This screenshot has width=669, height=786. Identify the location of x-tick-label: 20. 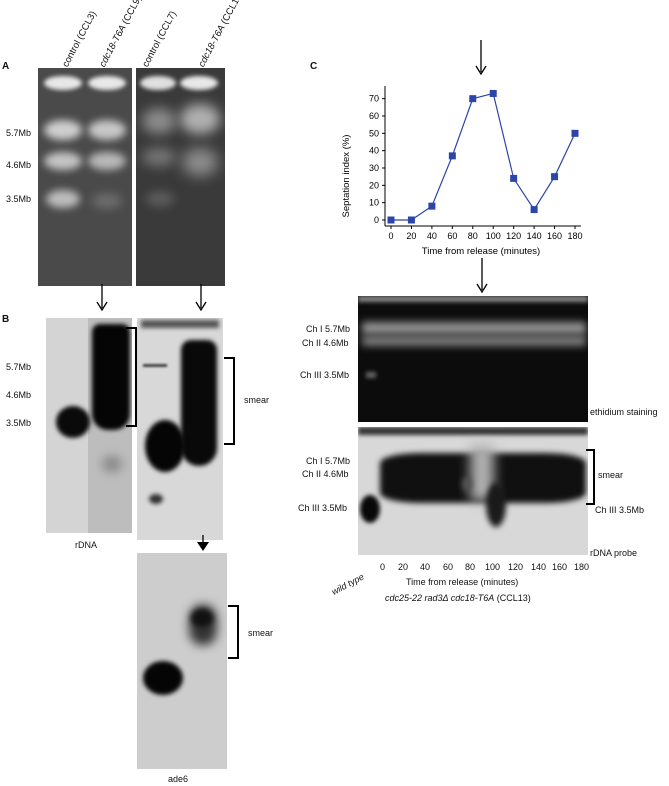
(411, 236).